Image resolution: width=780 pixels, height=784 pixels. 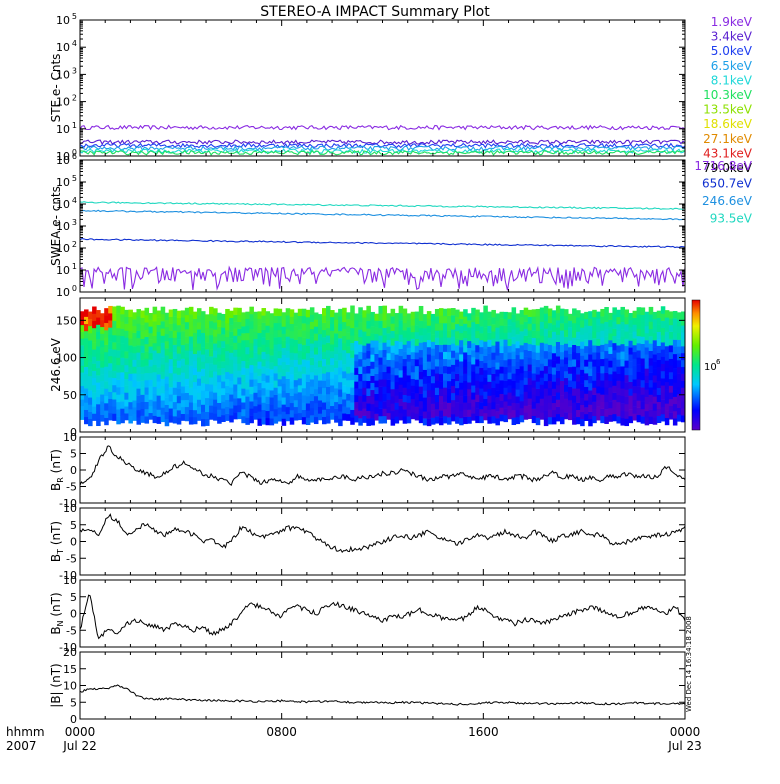 What do you see at coordinates (25, 732) in the screenshot?
I see `x-axis-unit-label: hhmm` at bounding box center [25, 732].